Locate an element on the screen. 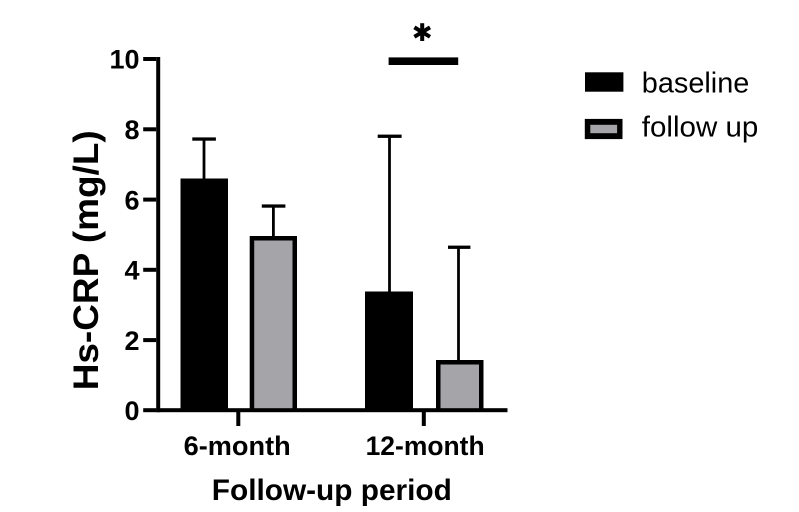  svg-text: follow up is located at coordinates (700, 128).